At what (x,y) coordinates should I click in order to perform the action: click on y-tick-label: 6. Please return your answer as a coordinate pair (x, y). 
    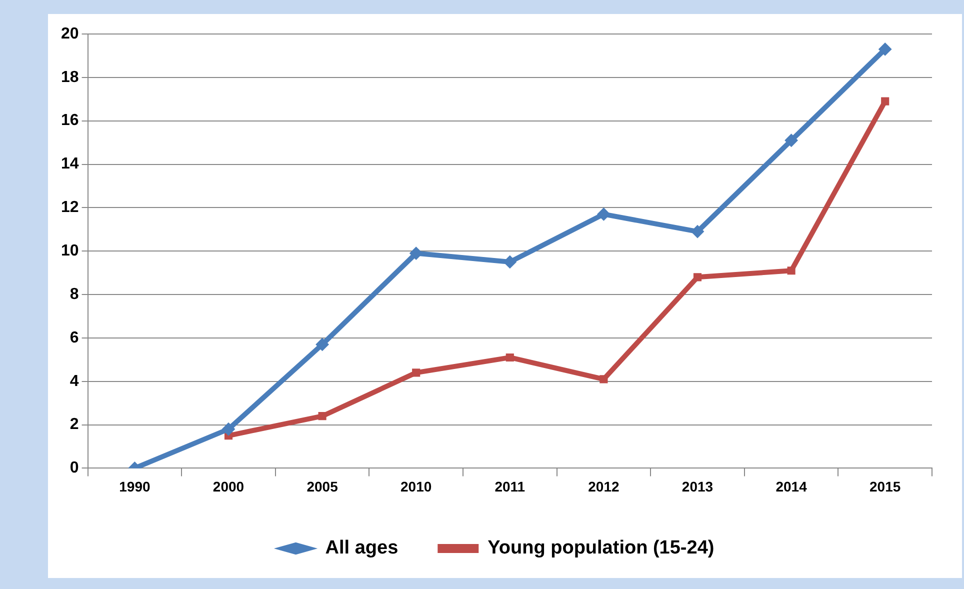
    Looking at the image, I should click on (74, 337).